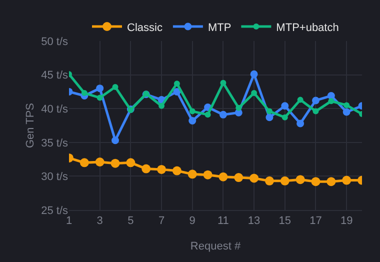 The width and height of the screenshot is (380, 262). I want to click on x-tick-label: 15, so click(285, 221).